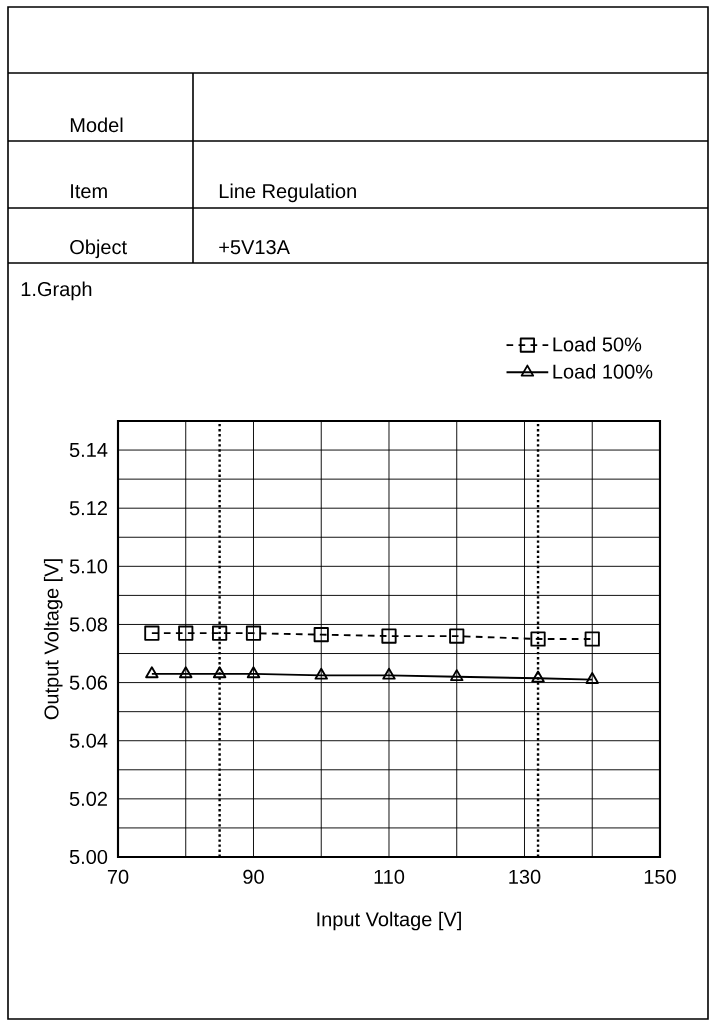 Image resolution: width=710 pixels, height=1021 pixels. What do you see at coordinates (88, 740) in the screenshot?
I see `y-tick-label: 5.04` at bounding box center [88, 740].